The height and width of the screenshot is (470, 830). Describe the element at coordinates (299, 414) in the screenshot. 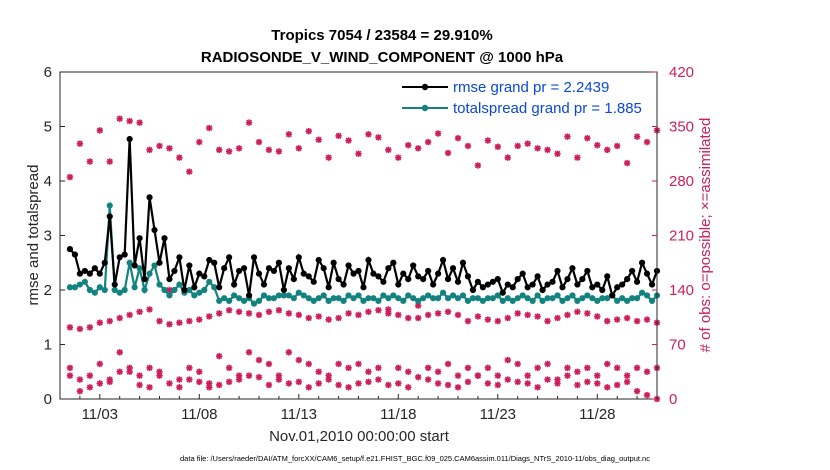

I see `x-tick-label: 11/13` at that location.